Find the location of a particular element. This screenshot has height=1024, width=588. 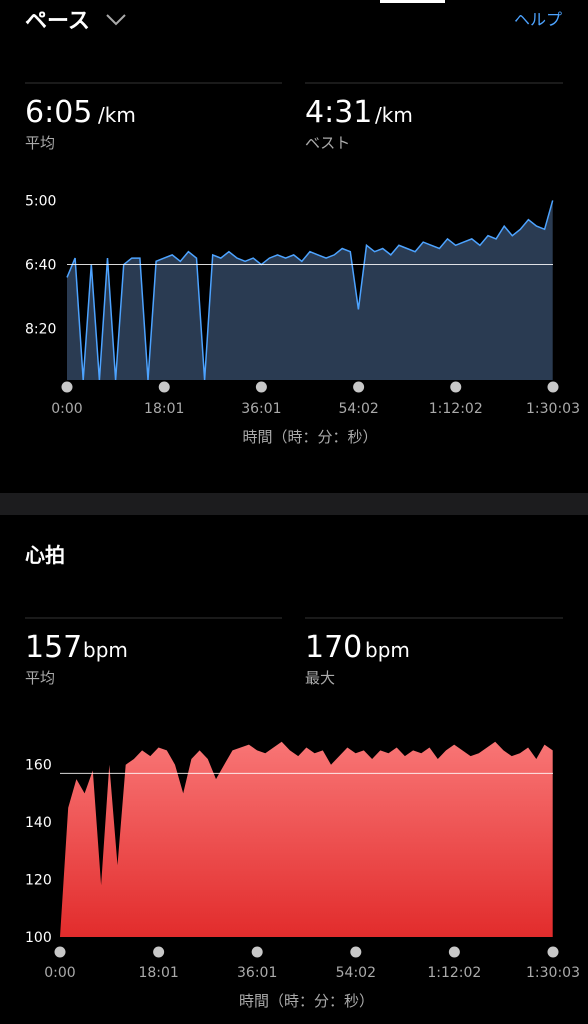

y-tick-label: 100 is located at coordinates (38, 938).